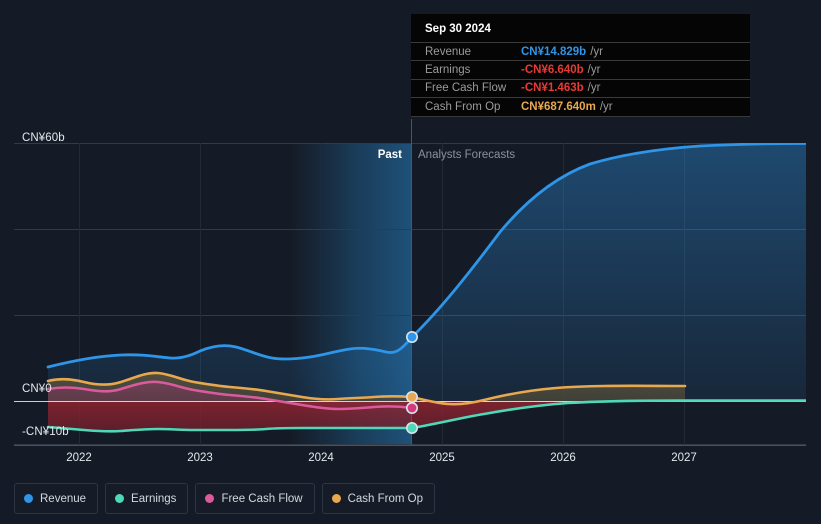 The image size is (821, 524). Describe the element at coordinates (389, 155) in the screenshot. I see `past-label: Past` at that location.